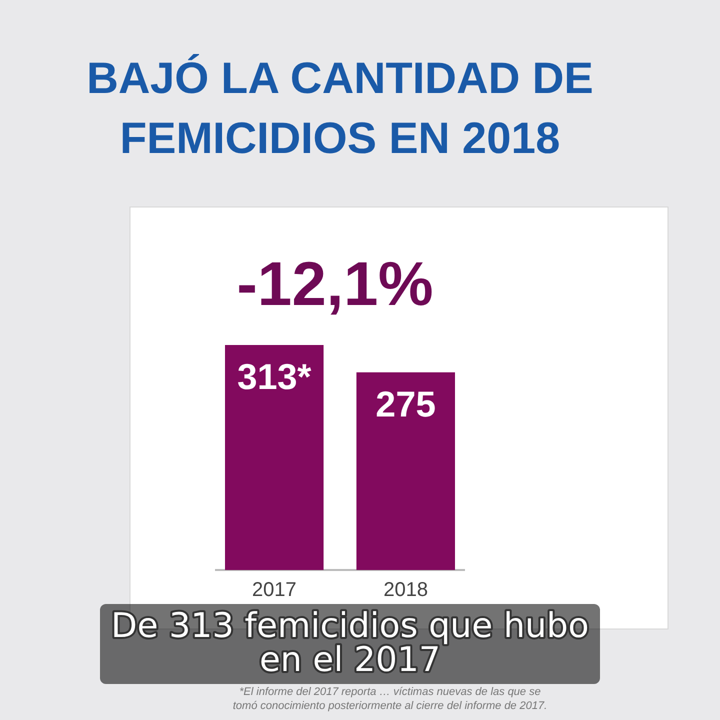 The height and width of the screenshot is (720, 720). What do you see at coordinates (406, 403) in the screenshot?
I see `data-label: 275` at bounding box center [406, 403].